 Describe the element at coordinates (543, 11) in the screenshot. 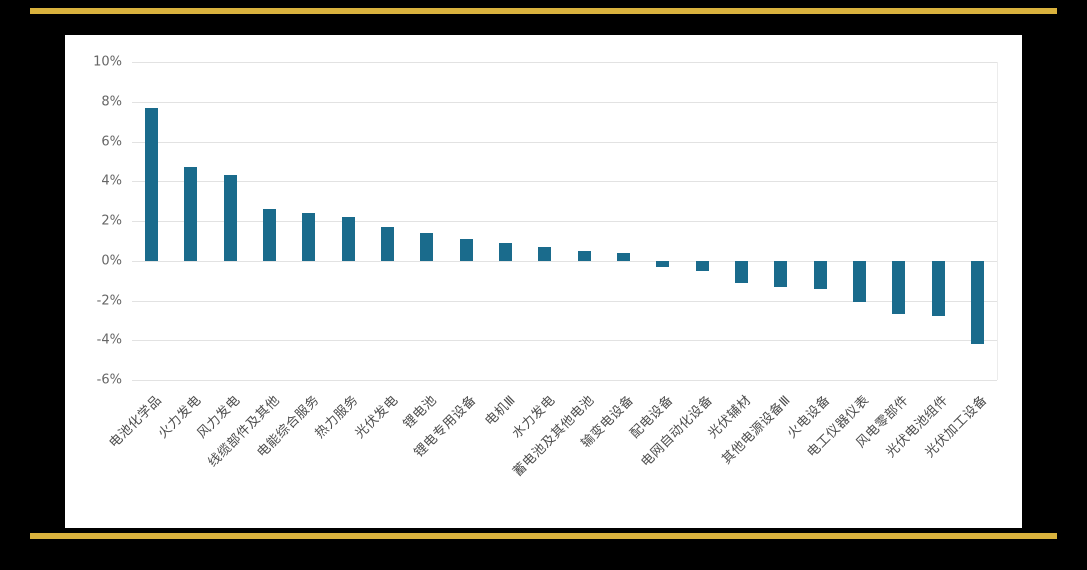

I see `top-accent-bar` at that location.